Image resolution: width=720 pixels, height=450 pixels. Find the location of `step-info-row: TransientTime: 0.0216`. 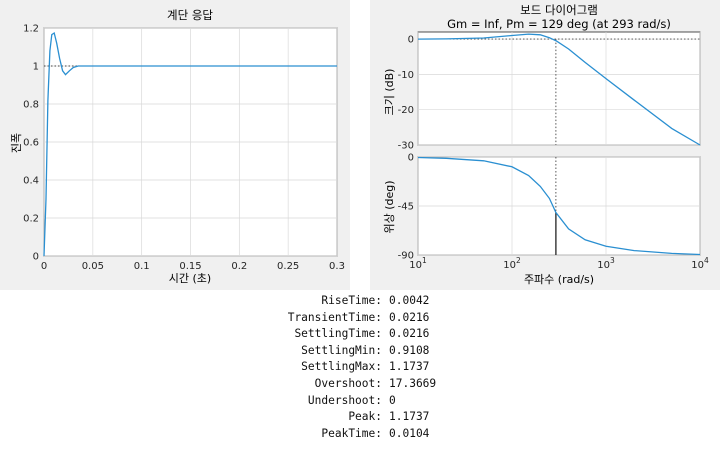

step-info-row: TransientTime: 0.0216 is located at coordinates (360, 319).